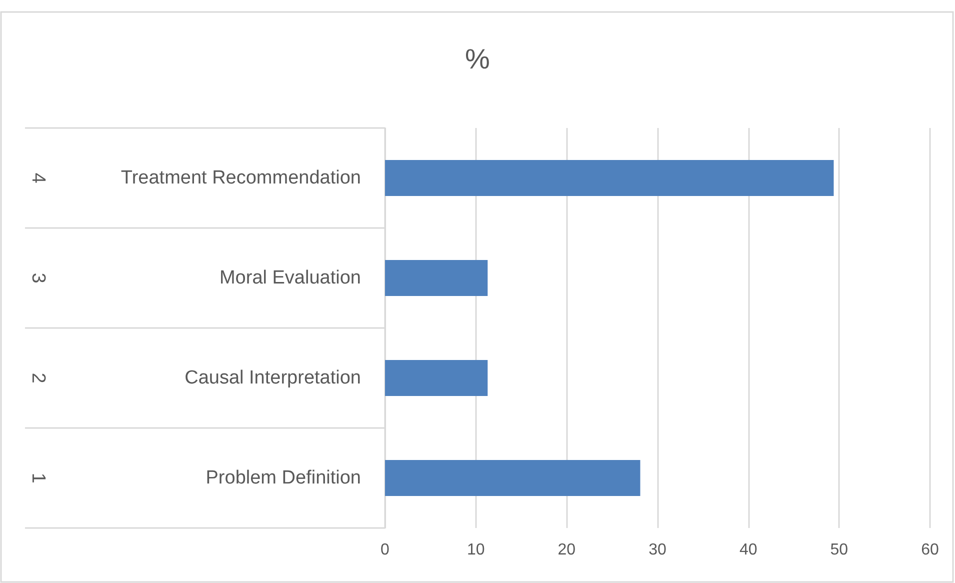 The width and height of the screenshot is (955, 583). I want to click on x-tick-label: 10, so click(475, 550).